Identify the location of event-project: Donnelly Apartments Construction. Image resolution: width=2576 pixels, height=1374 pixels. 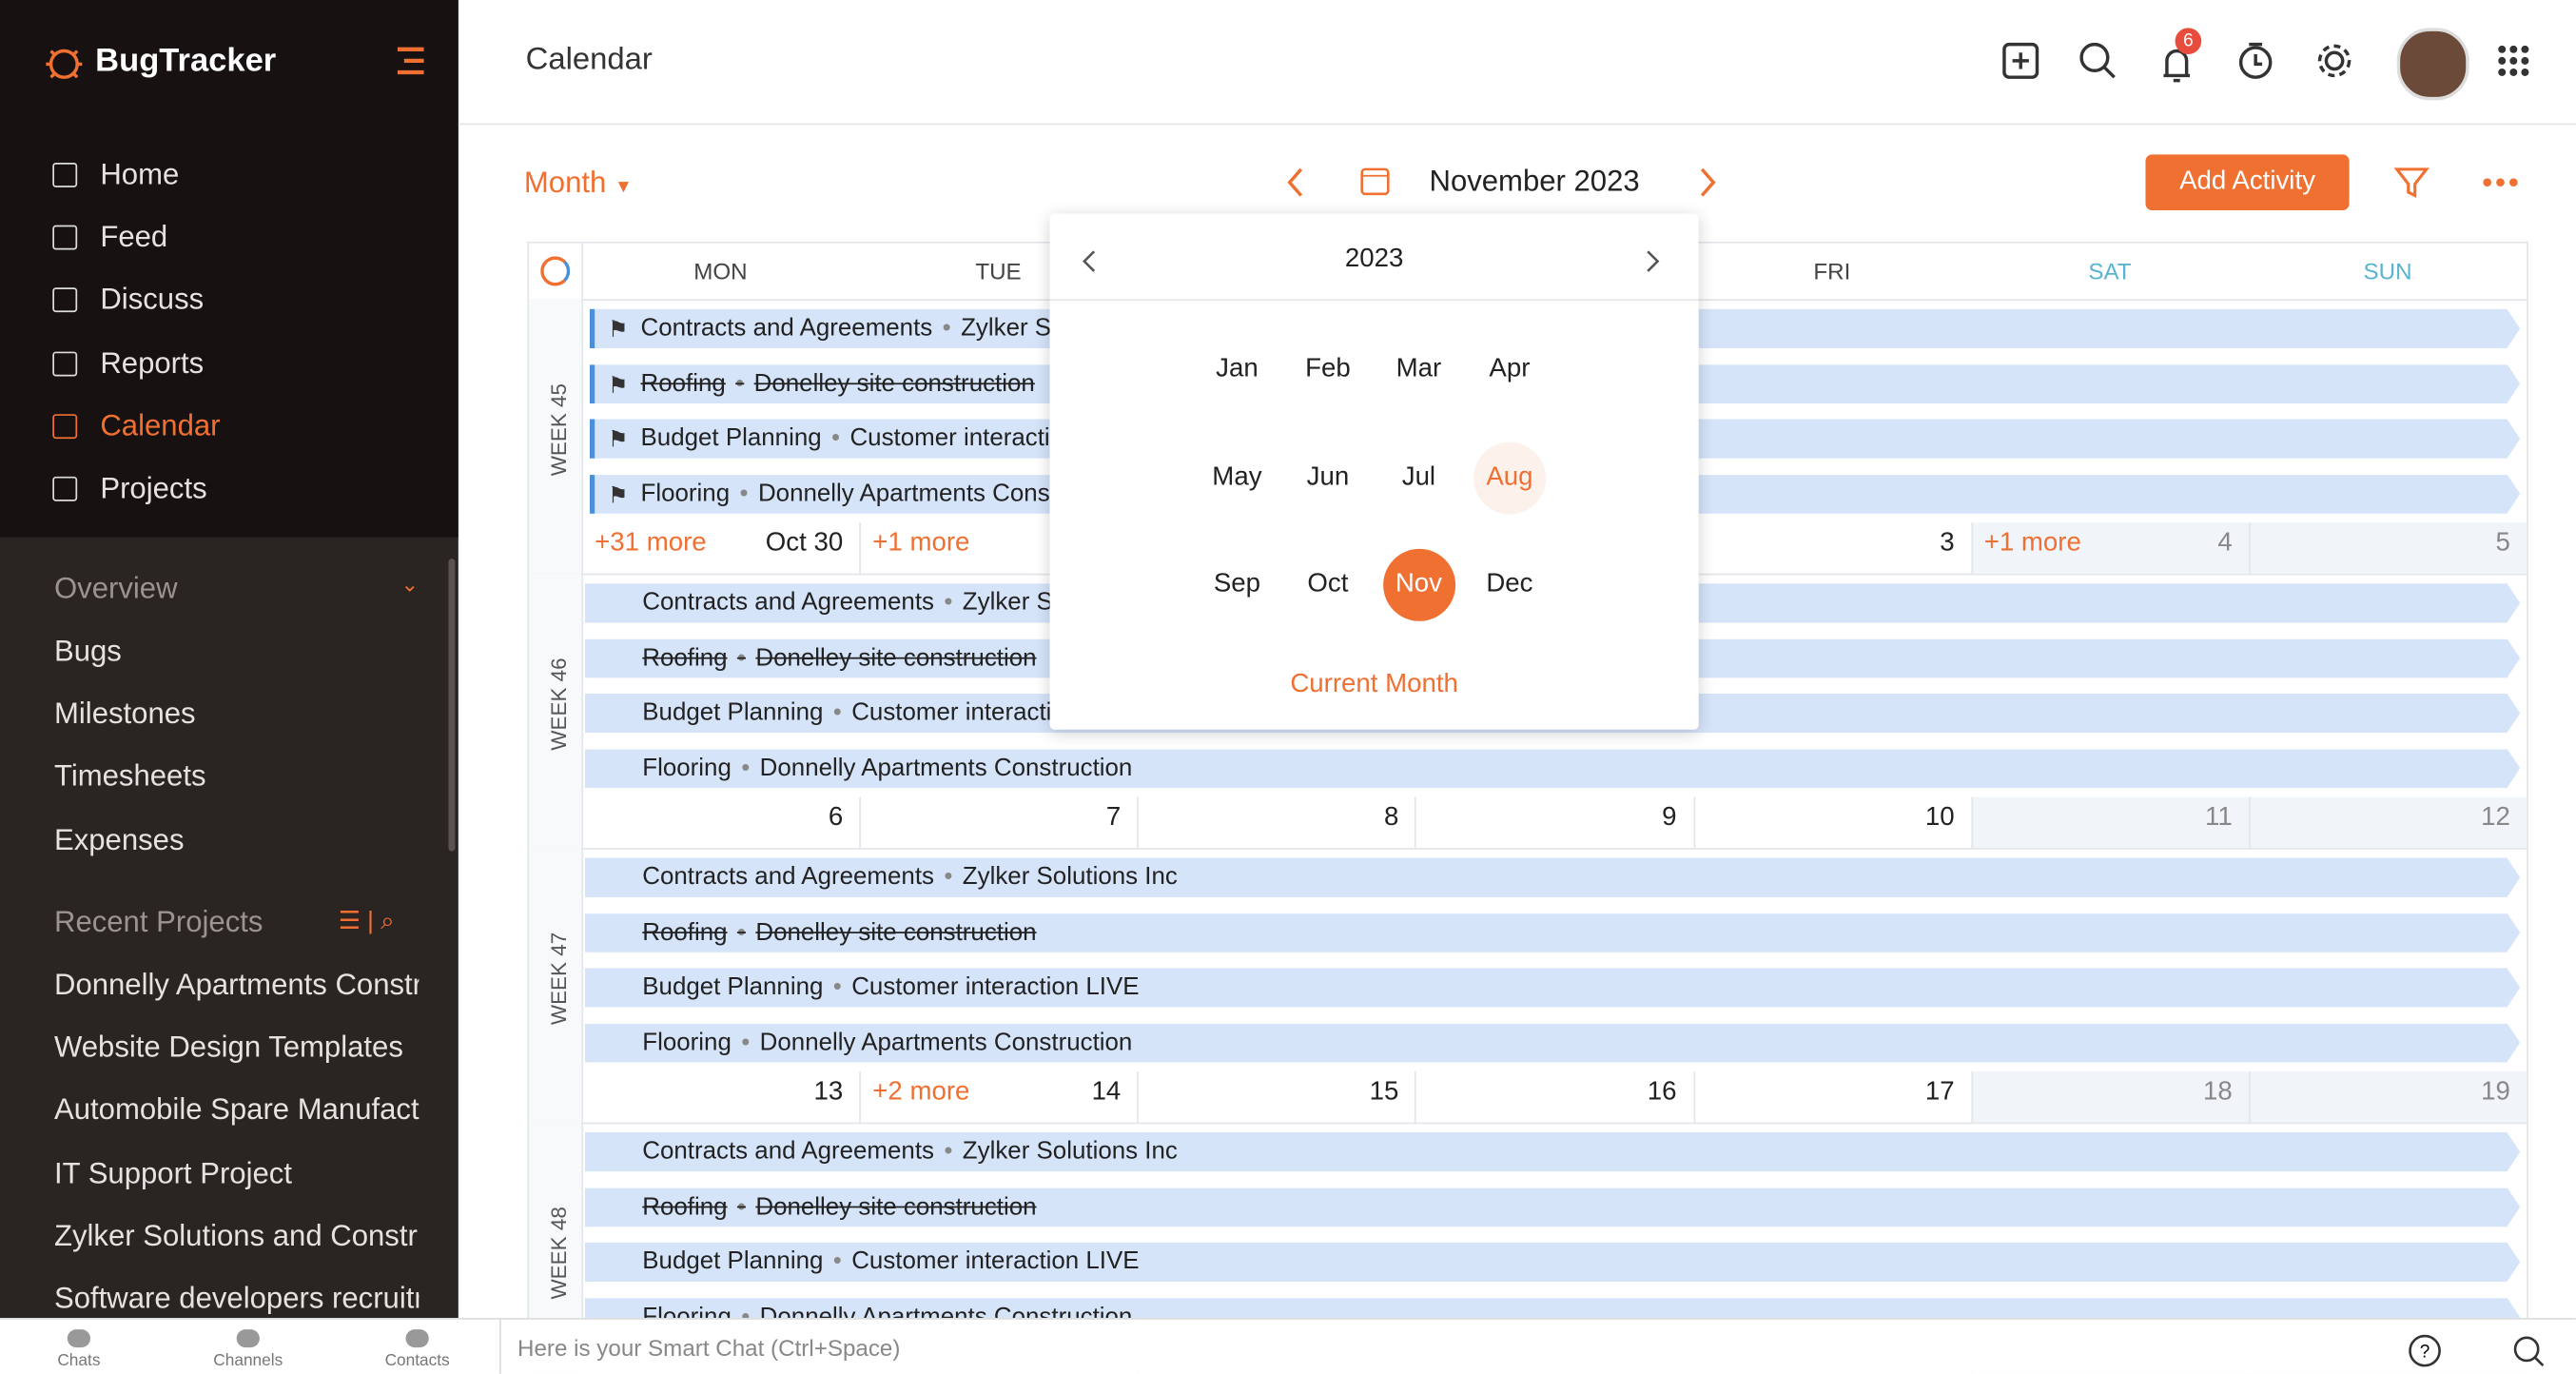
(946, 768).